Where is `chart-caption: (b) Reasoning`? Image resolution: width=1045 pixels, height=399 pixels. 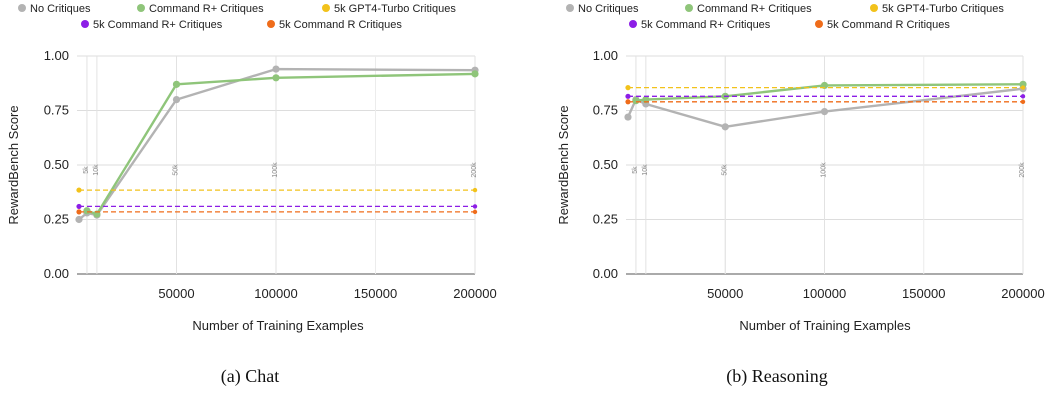
chart-caption: (b) Reasoning is located at coordinates (776, 376).